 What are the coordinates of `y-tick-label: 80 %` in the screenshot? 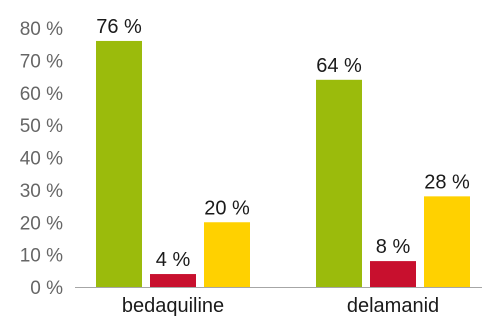 It's located at (41, 29).